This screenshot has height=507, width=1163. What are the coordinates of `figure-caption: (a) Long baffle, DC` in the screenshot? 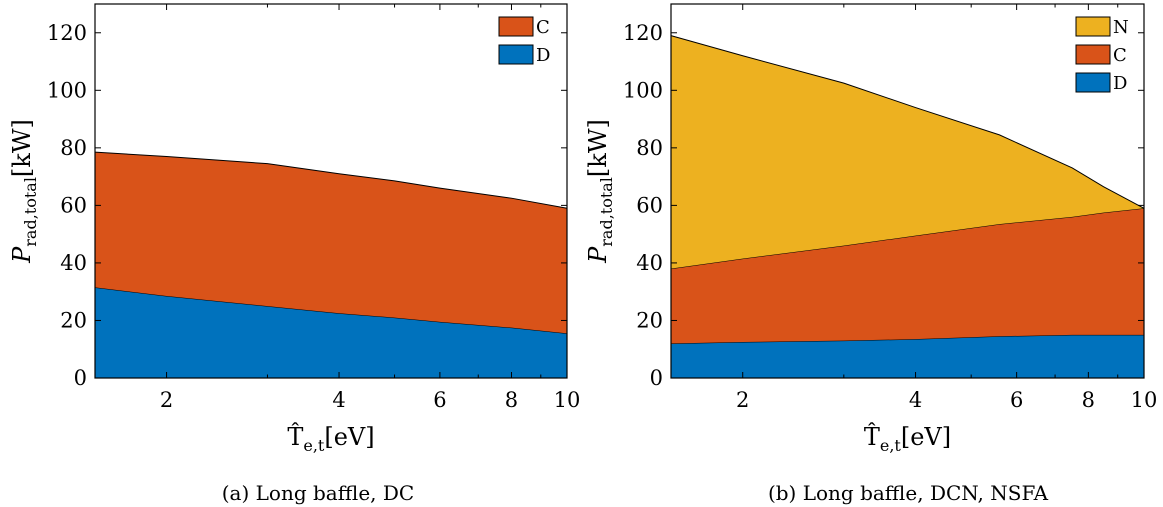 It's located at (318, 493).